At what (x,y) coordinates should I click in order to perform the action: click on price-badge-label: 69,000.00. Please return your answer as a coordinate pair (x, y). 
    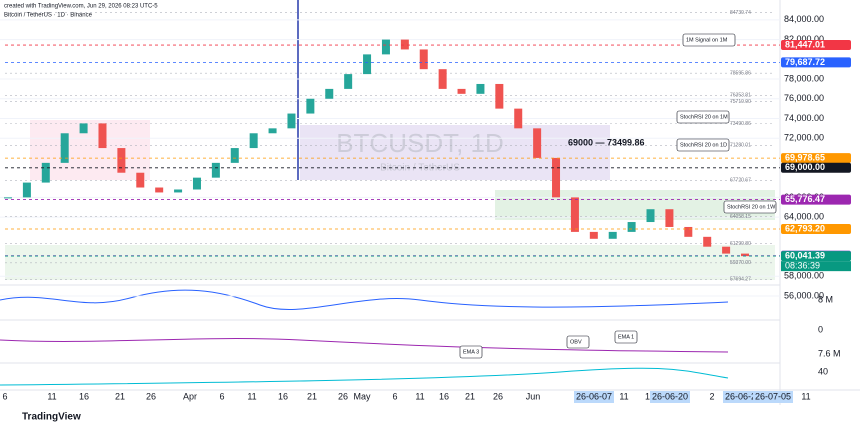
    Looking at the image, I should click on (805, 167).